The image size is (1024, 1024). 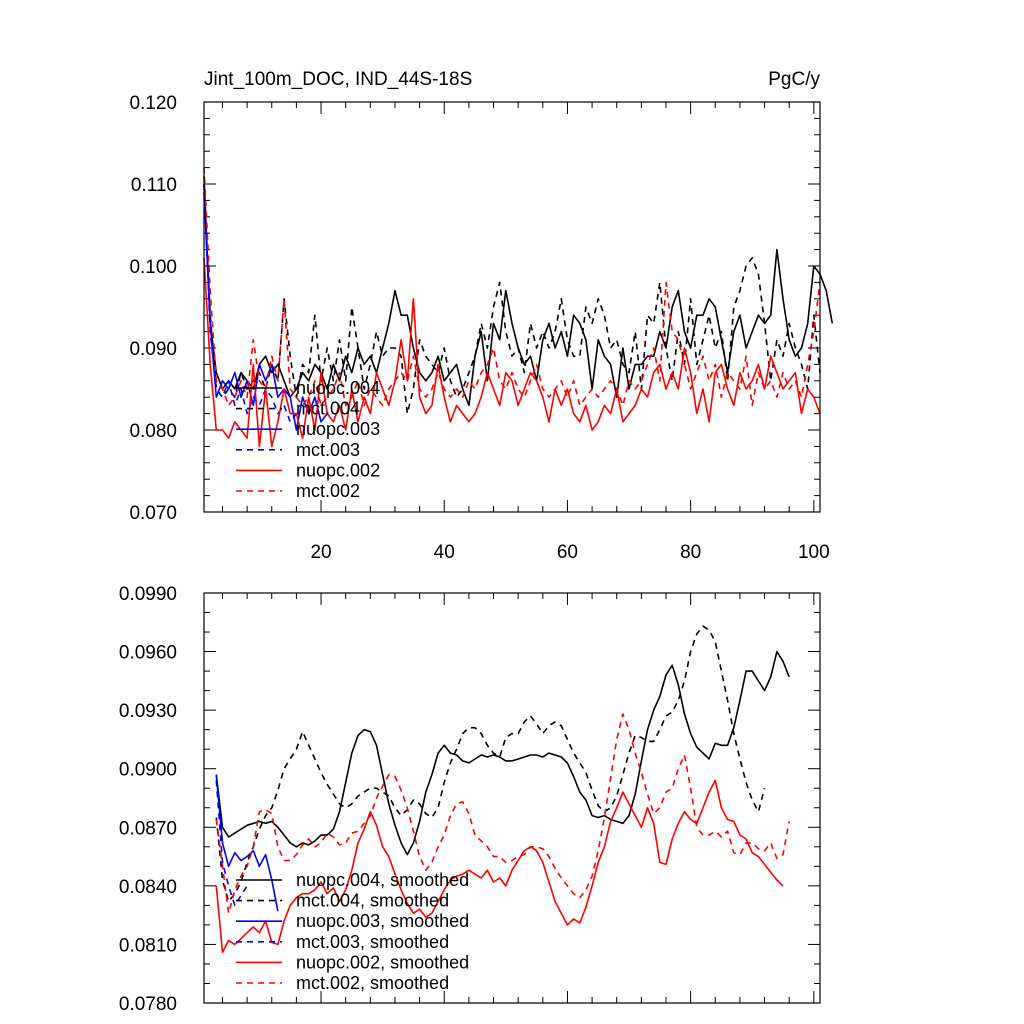 I want to click on x-tick-label: 20, so click(x=320, y=552).